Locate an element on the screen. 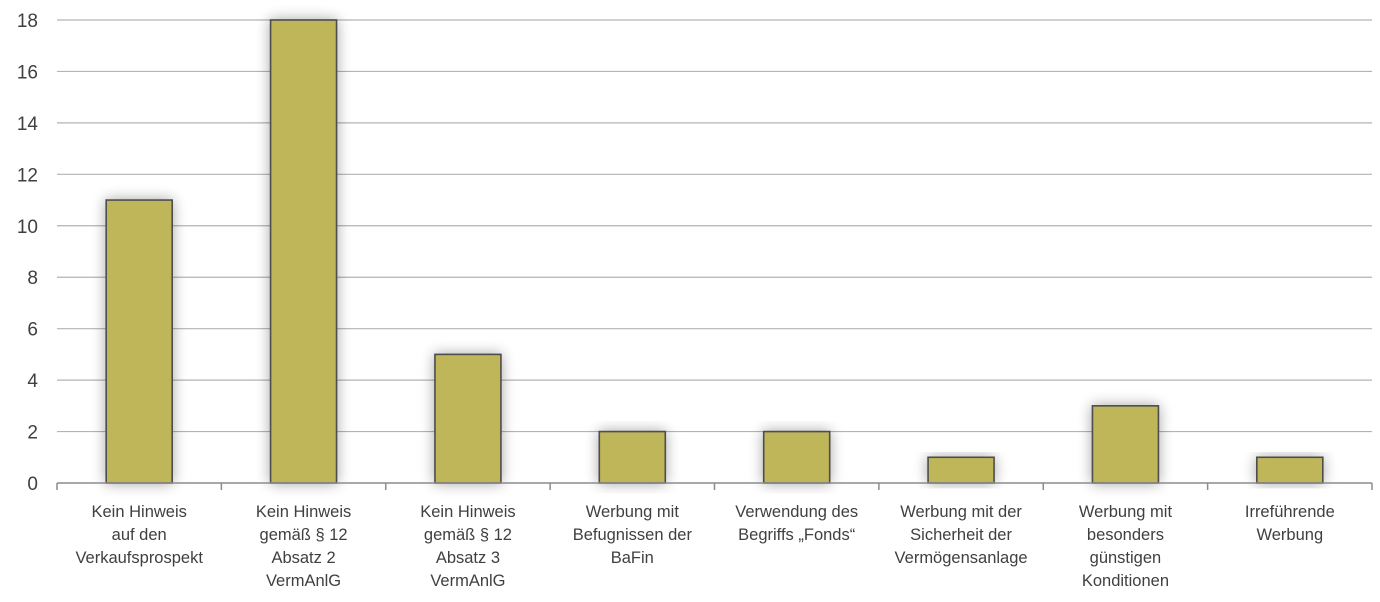 The image size is (1380, 602). y-axis-tick-labels: 0 2 4 6 8 10 12 14 16 18 is located at coordinates (28, 253).